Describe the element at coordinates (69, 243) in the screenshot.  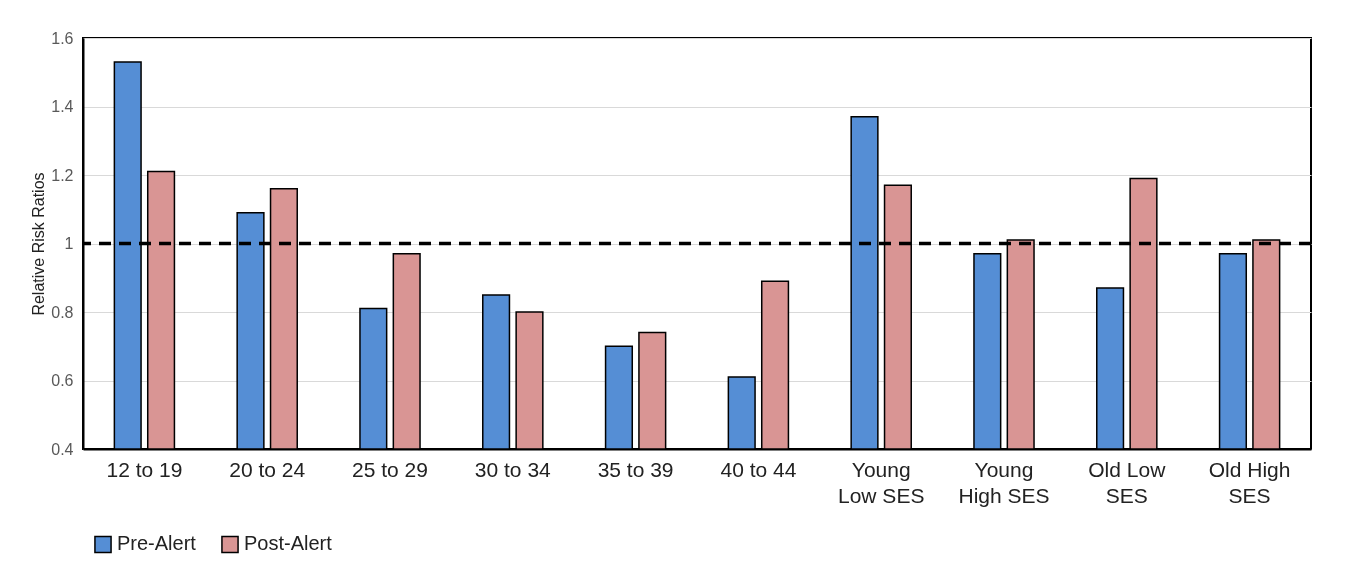
I see `y-tick-label: 1` at that location.